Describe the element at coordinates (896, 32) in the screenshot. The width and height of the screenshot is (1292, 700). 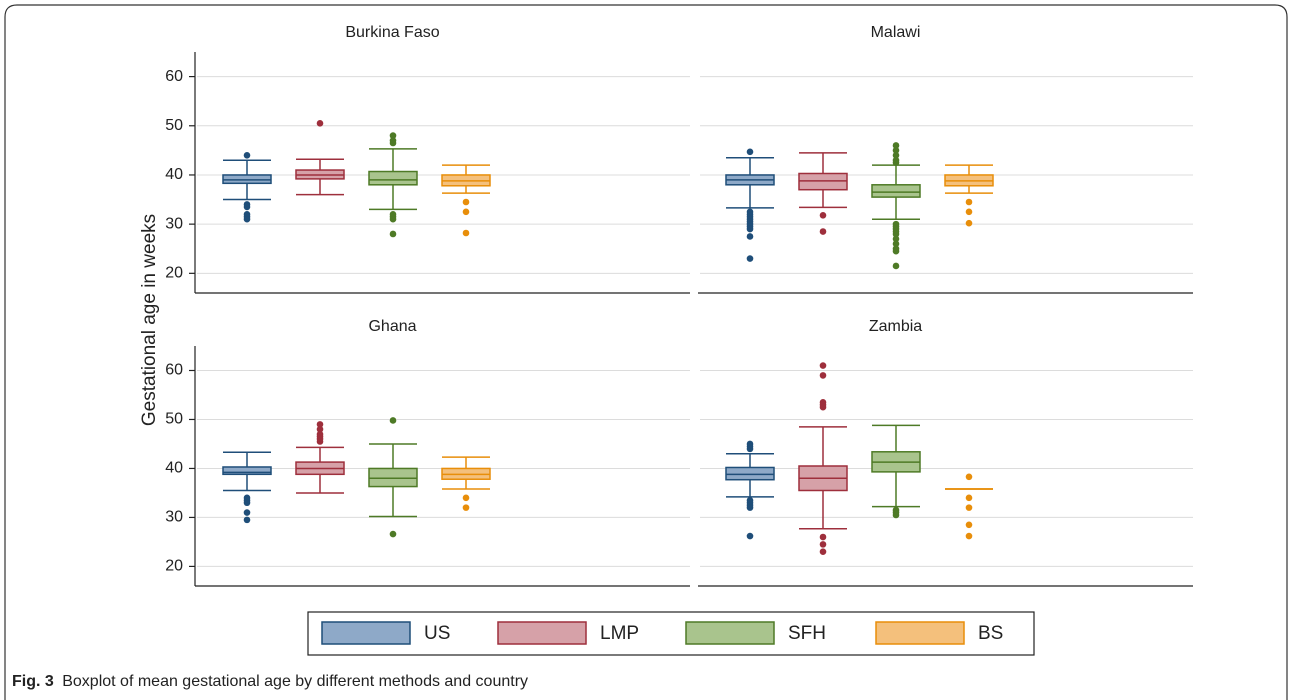
I see `panel-title: Malawi` at that location.